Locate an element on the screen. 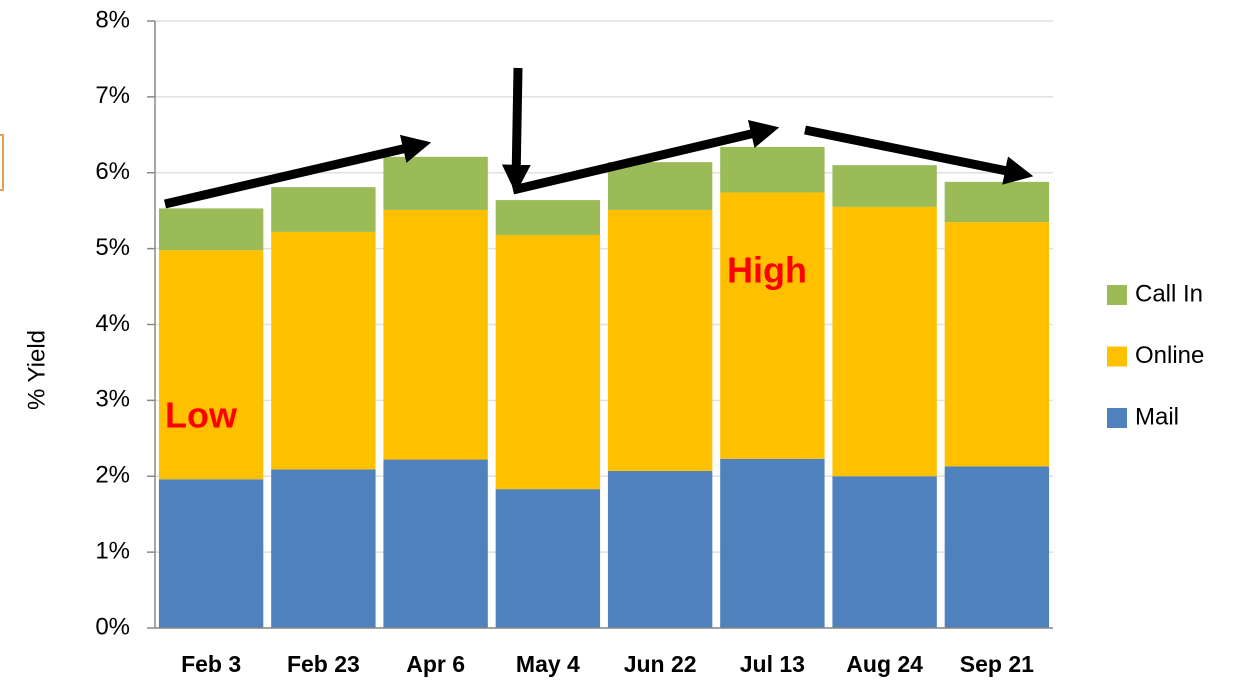 The image size is (1240, 690). legend-label: Mail is located at coordinates (1157, 416).